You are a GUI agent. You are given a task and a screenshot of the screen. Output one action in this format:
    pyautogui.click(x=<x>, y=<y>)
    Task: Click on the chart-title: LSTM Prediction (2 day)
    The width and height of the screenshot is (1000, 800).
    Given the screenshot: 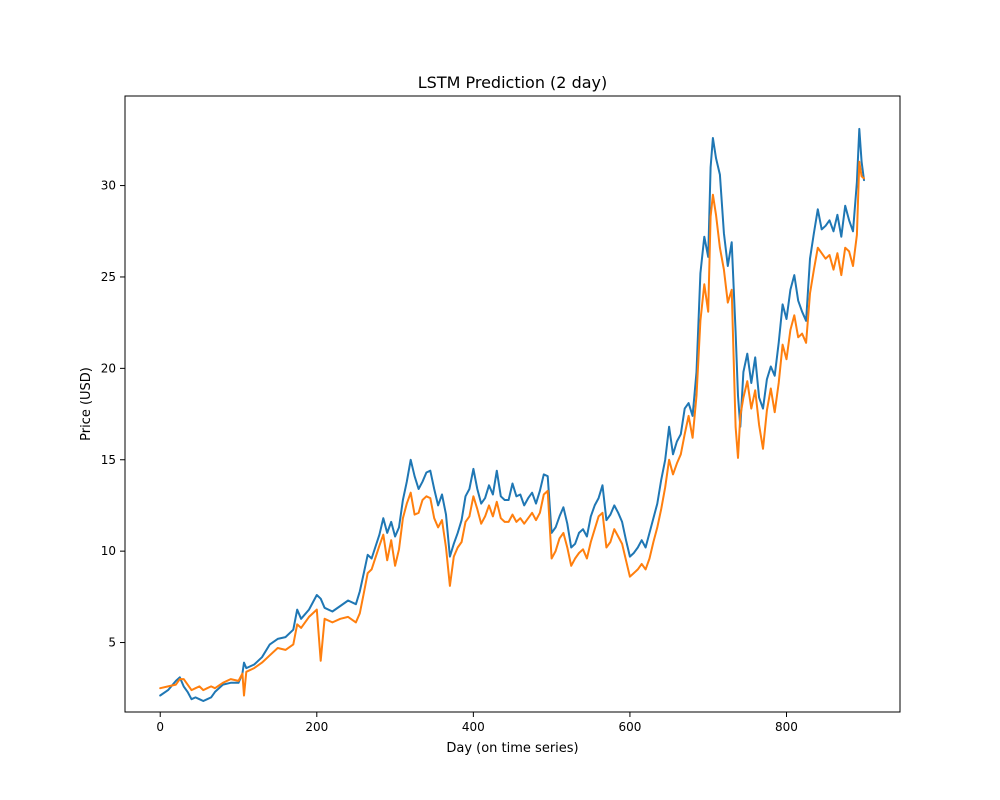 What is the action you would take?
    pyautogui.click(x=512, y=82)
    